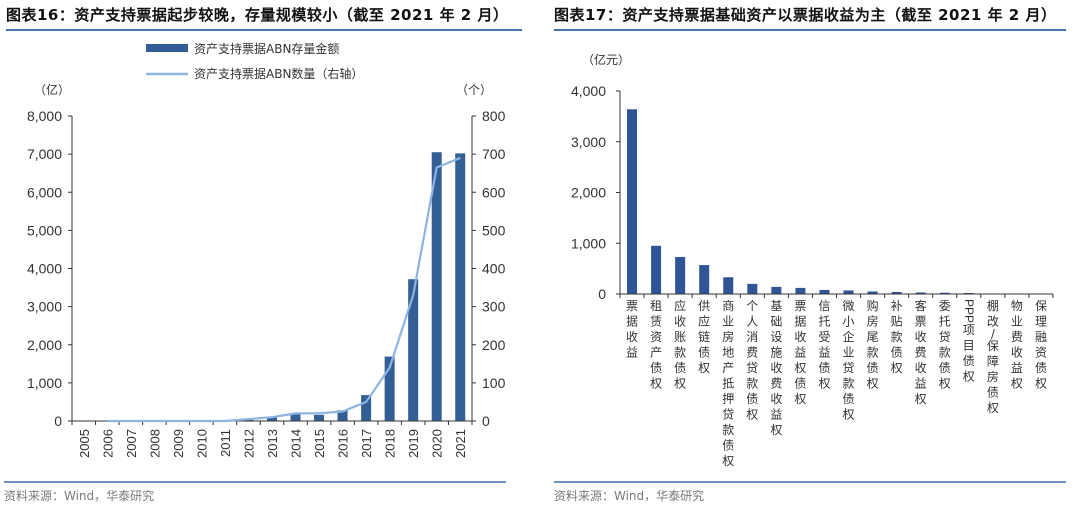 This screenshot has height=509, width=1080. I want to click on right-y-tick-label: 200, so click(494, 345).